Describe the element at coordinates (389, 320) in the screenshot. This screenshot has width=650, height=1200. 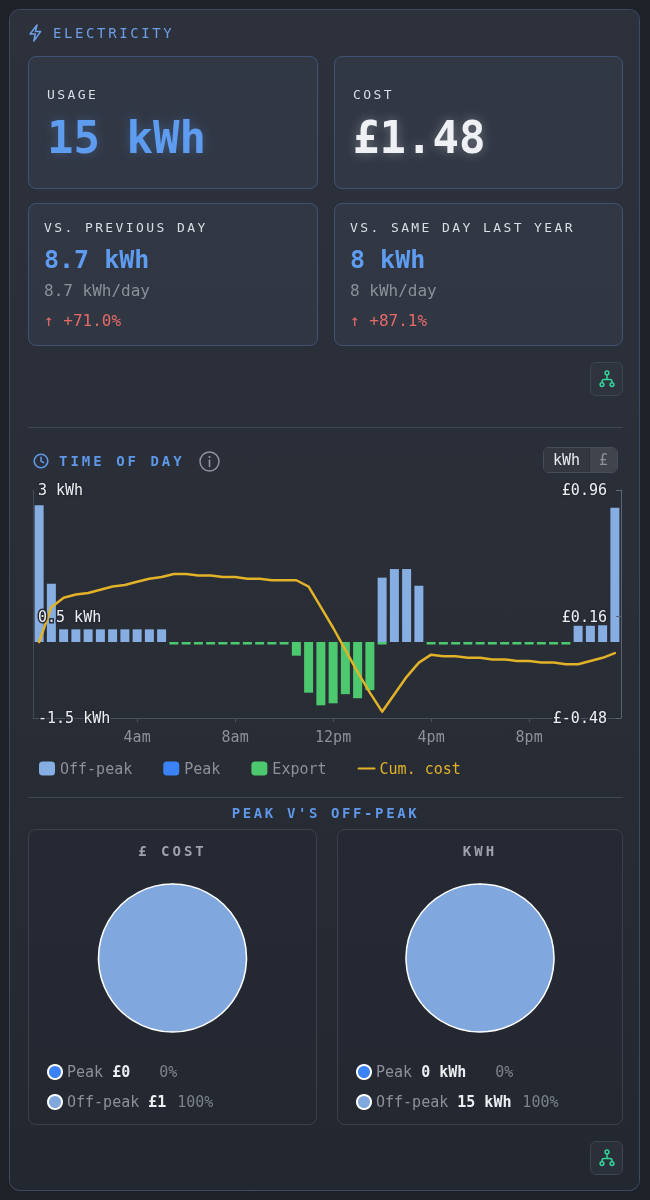
I see `text: ↑ +87.1%` at that location.